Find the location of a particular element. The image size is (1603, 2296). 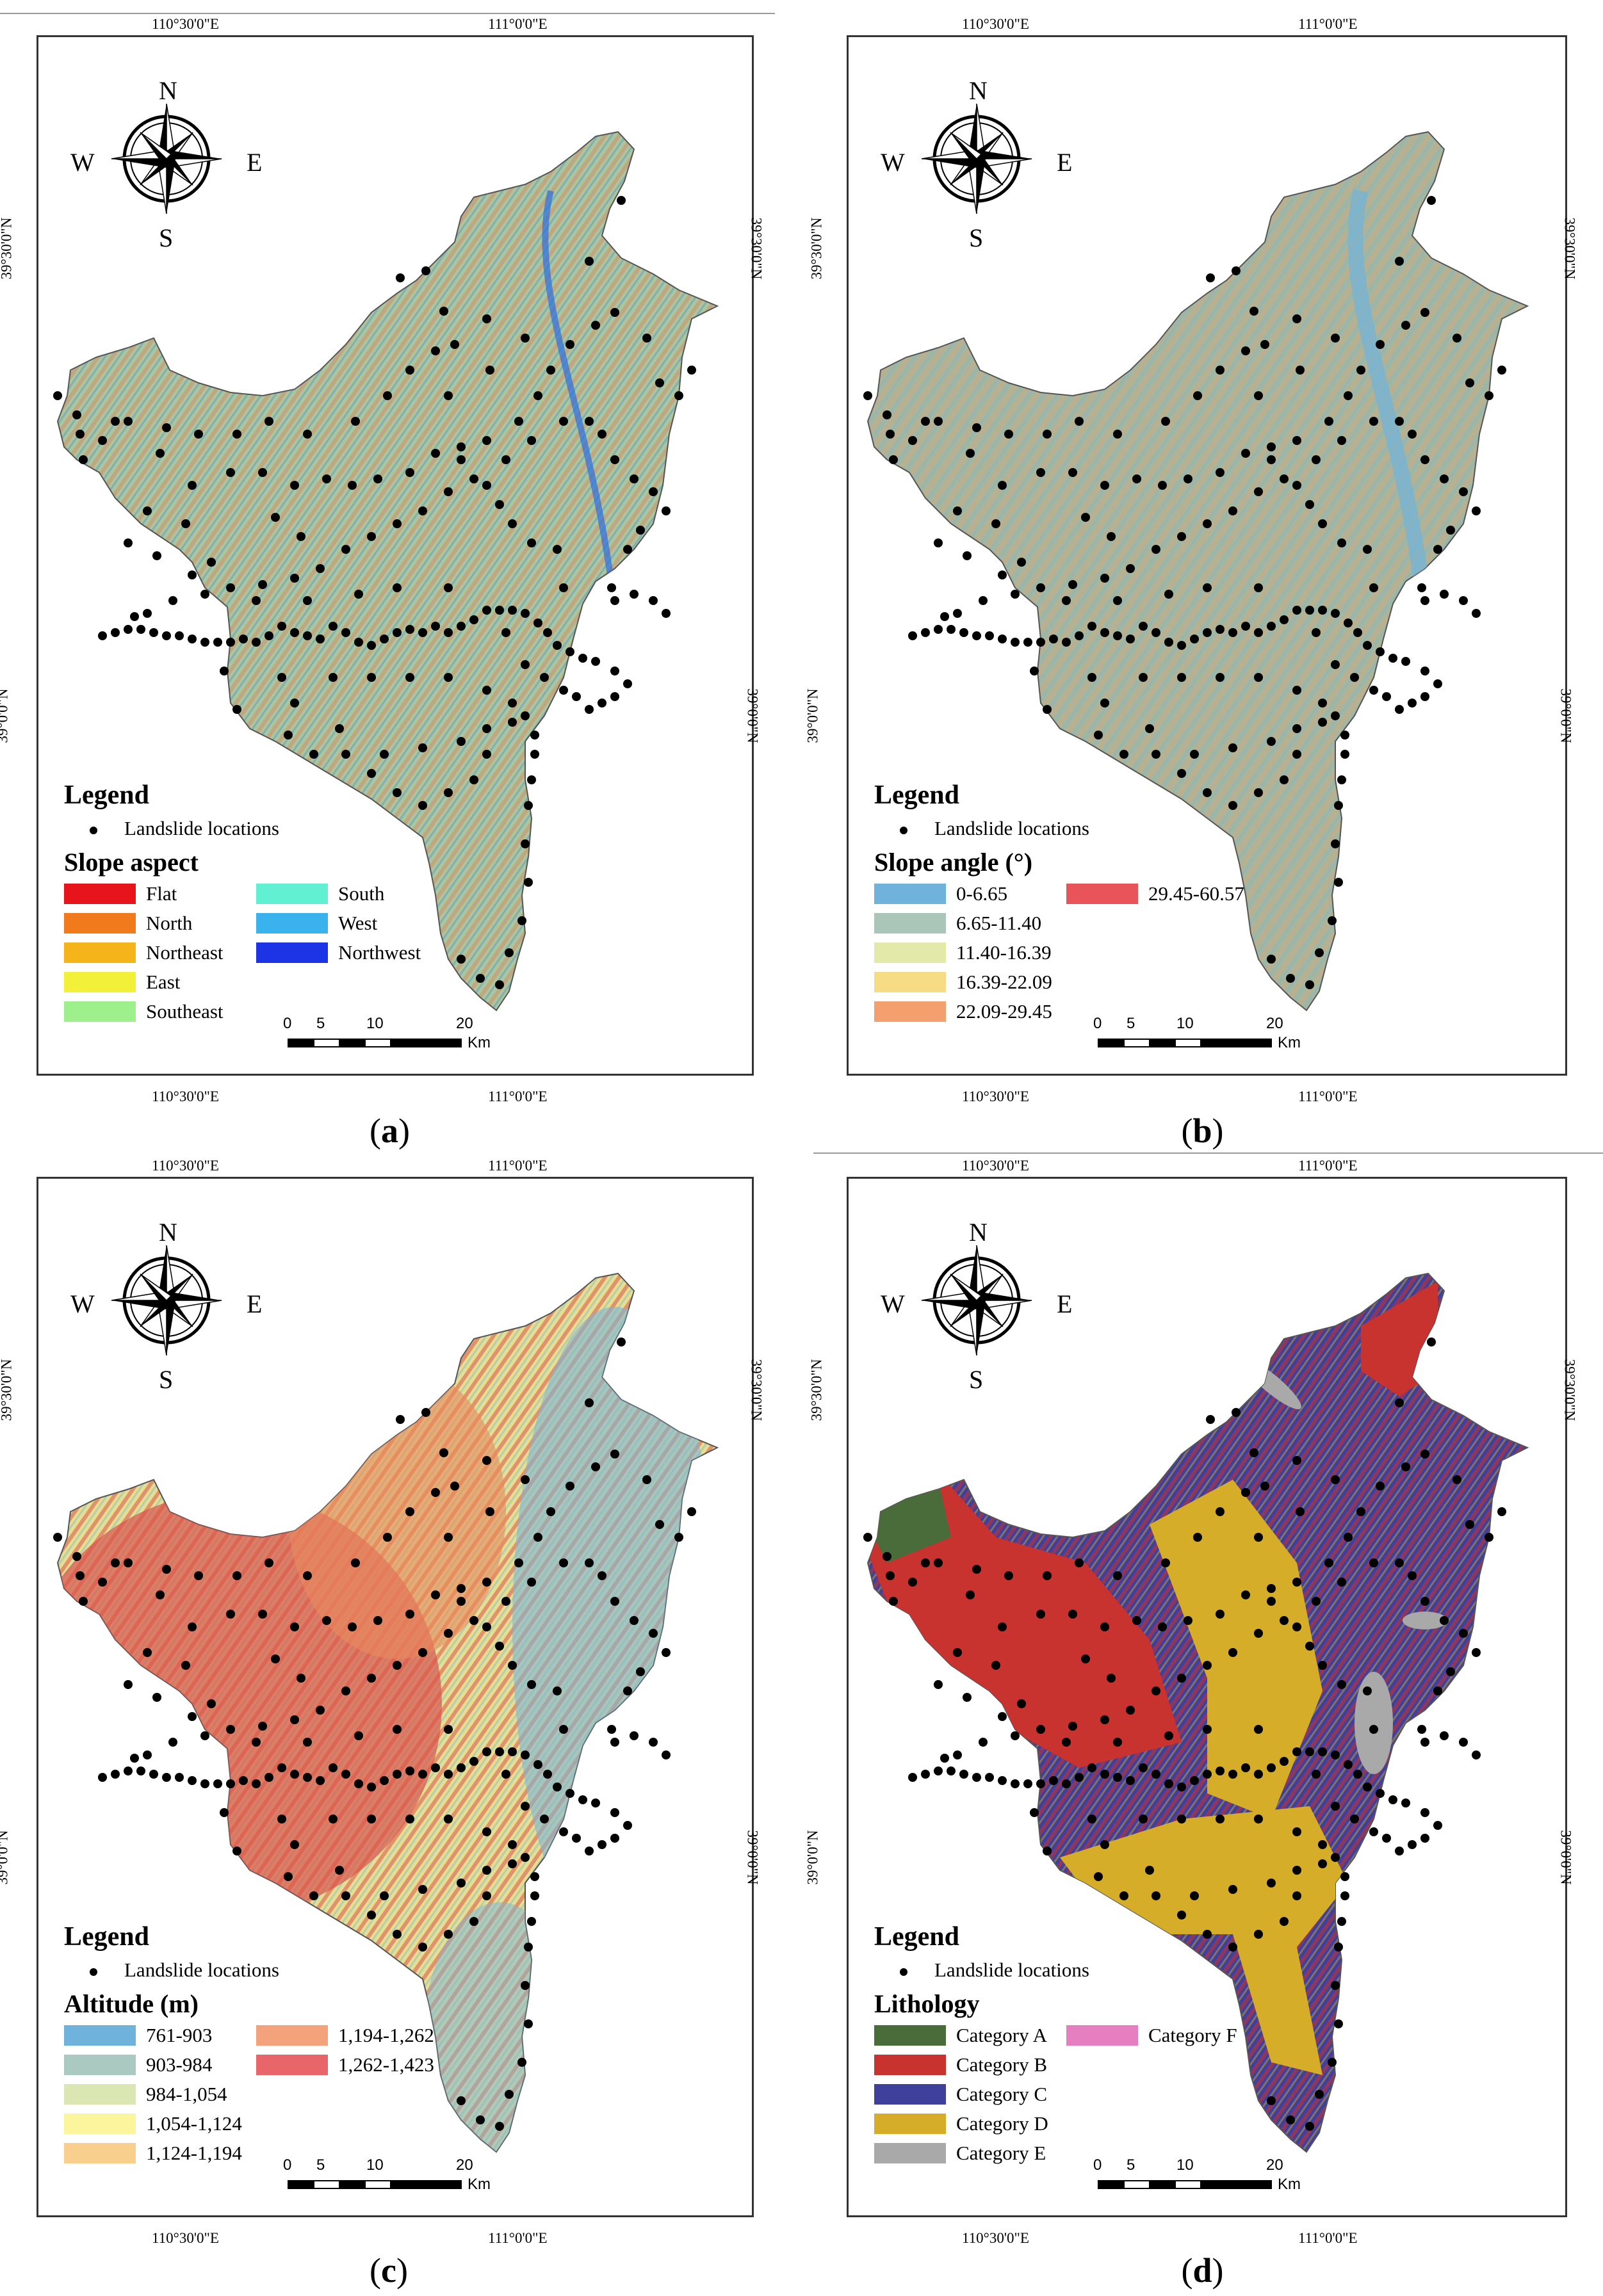

legend-class-item: 1,194-1,262 is located at coordinates (345, 2035).